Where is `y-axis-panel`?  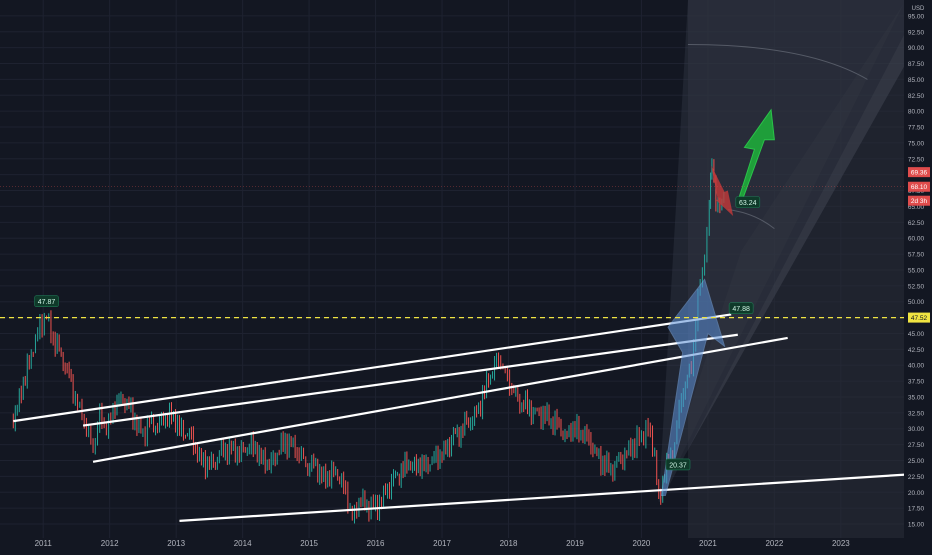 y-axis-panel is located at coordinates (918, 275).